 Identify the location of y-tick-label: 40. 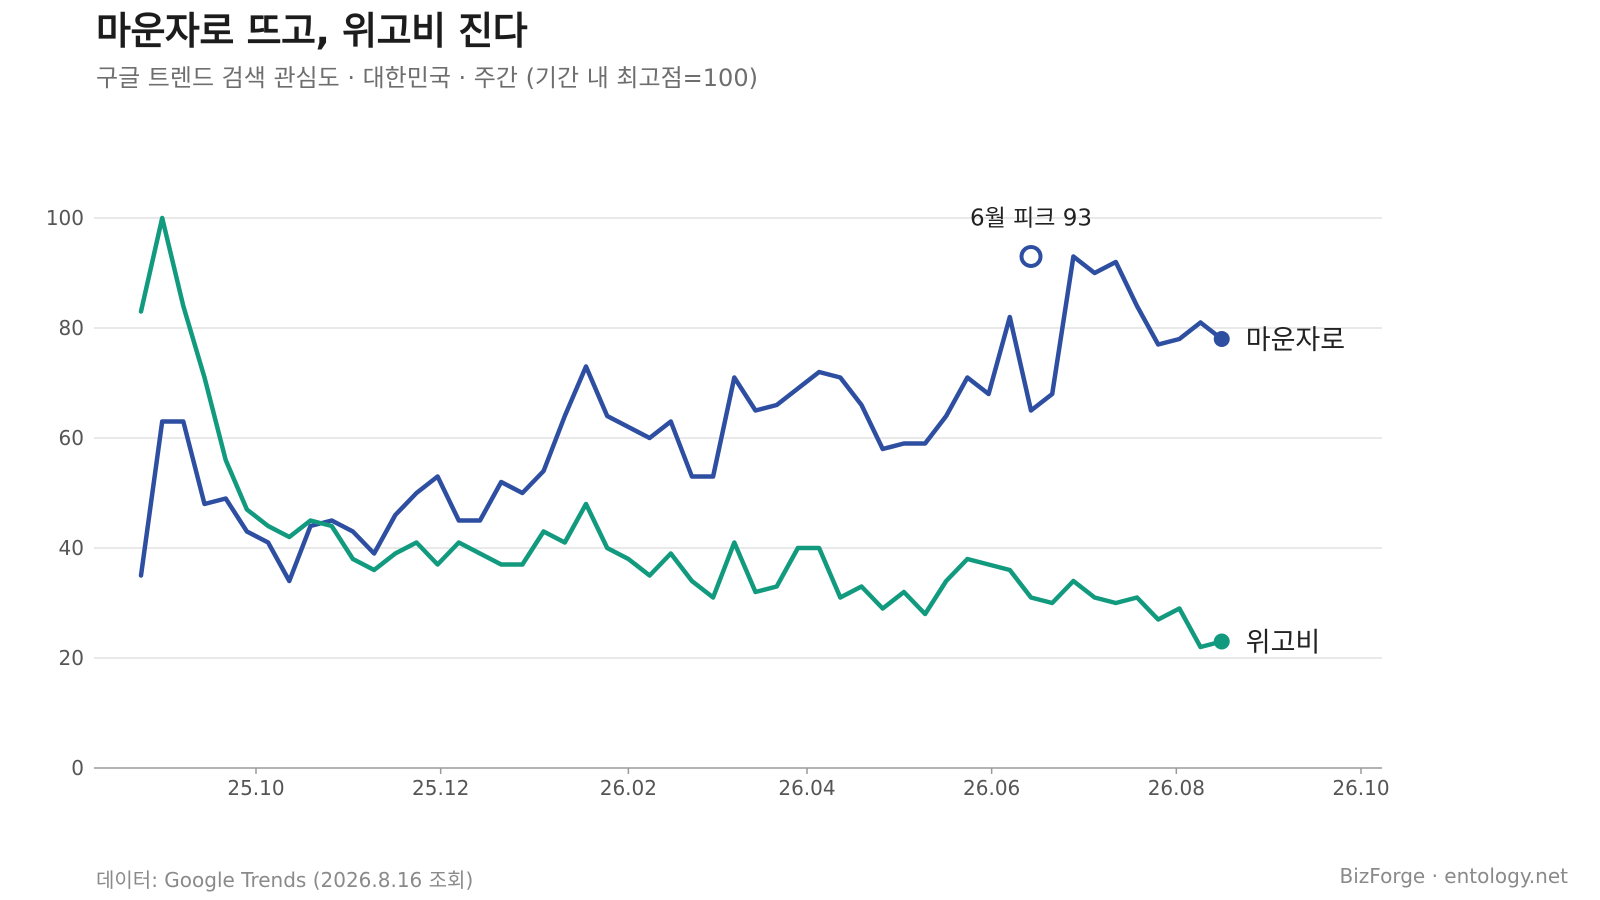
(71, 548).